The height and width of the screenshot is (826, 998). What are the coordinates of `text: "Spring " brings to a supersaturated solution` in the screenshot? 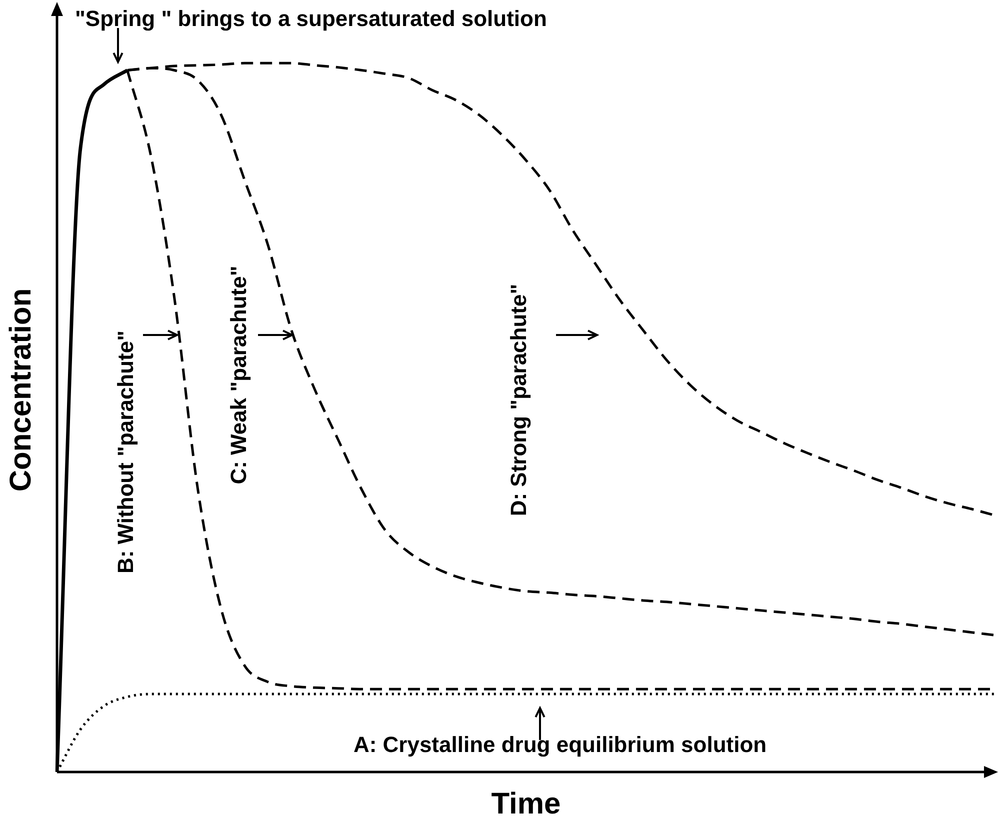 It's located at (311, 19).